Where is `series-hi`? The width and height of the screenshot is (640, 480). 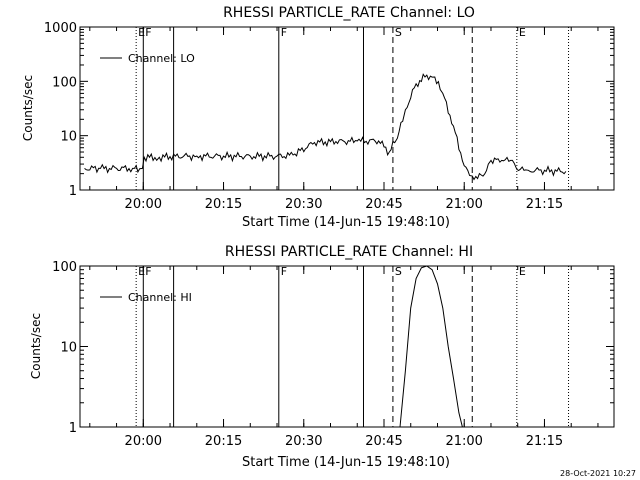 series-hi is located at coordinates (431, 346).